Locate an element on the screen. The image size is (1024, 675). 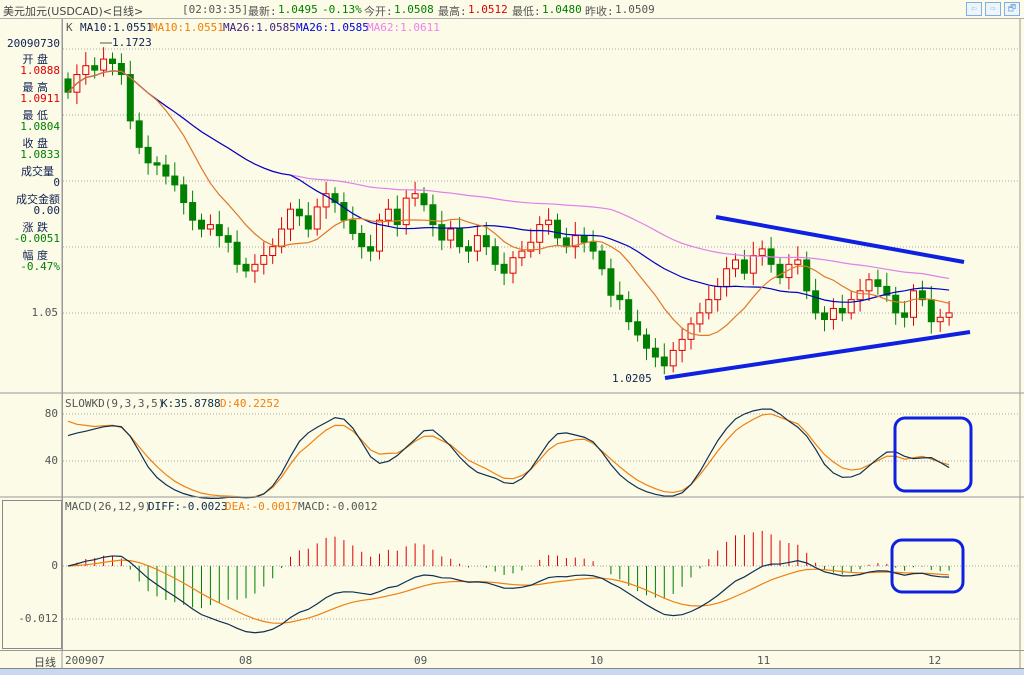
price-tick: 1.05 is located at coordinates (45, 312).